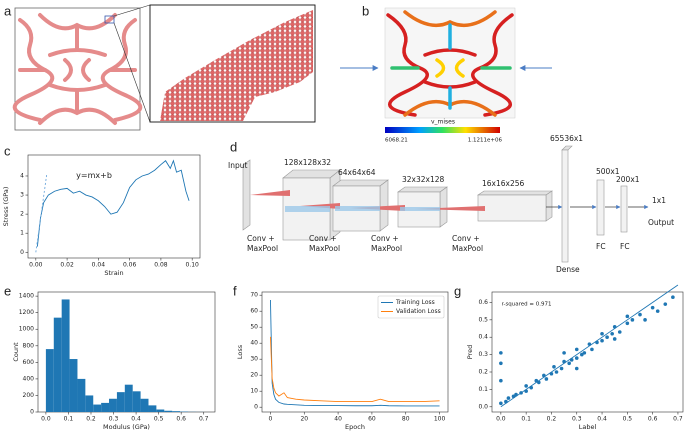  What do you see at coordinates (254, 327) in the screenshot?
I see `y-tick-label: 50` at bounding box center [254, 327].